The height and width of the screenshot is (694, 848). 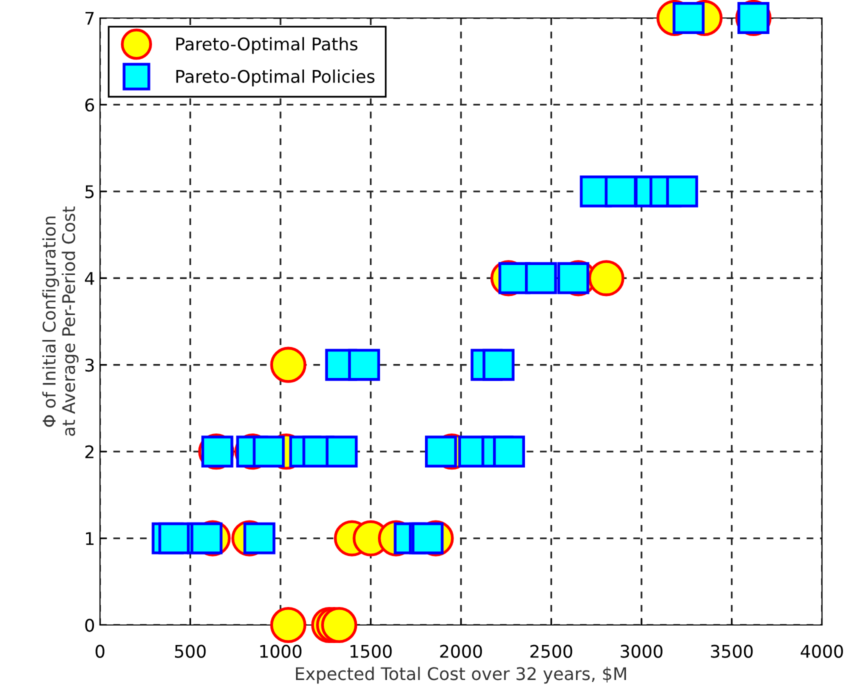 I want to click on x-tick-label: 2000, so click(x=461, y=651).